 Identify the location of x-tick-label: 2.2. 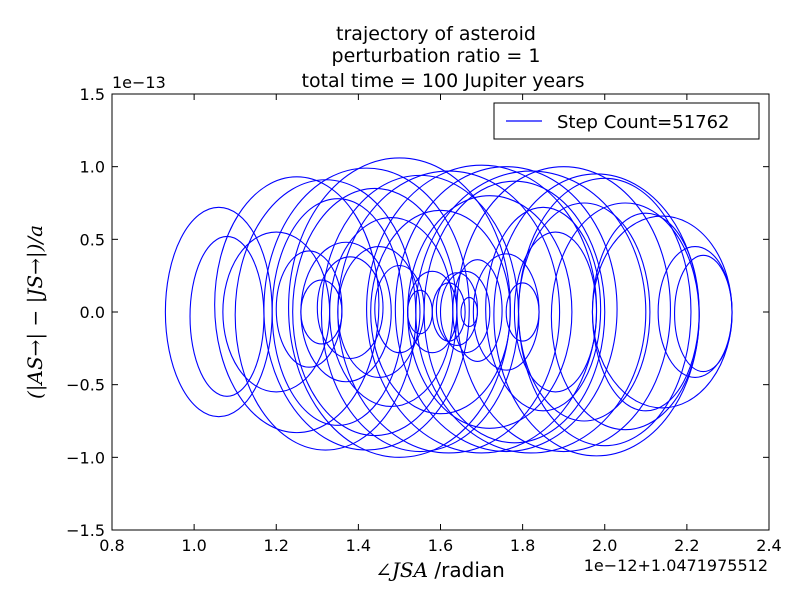
(686, 545).